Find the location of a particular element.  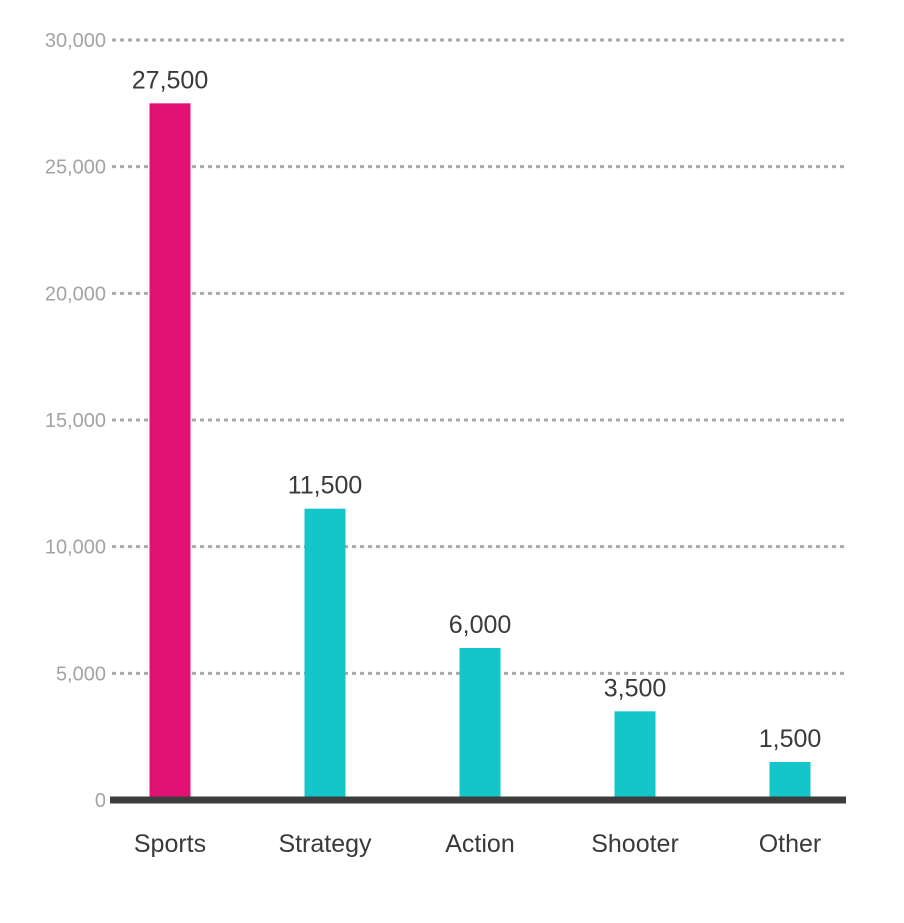

category-label: Shooter is located at coordinates (635, 844).